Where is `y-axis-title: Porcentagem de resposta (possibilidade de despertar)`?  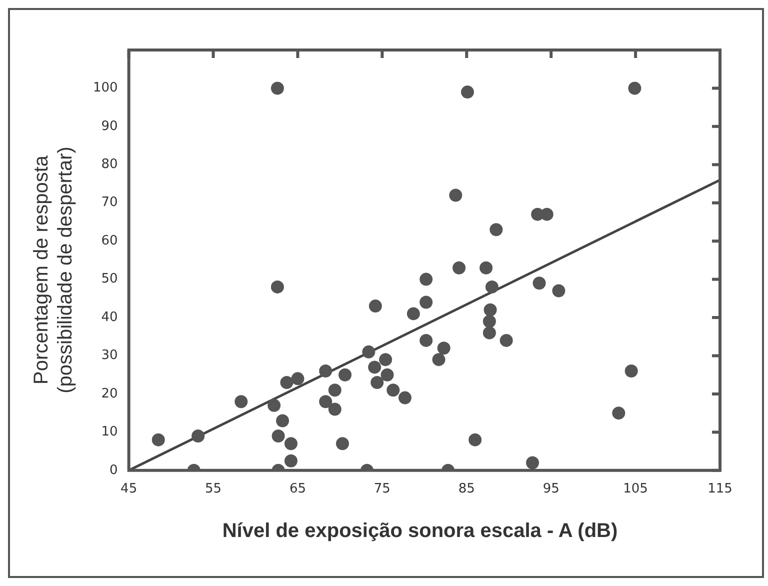
y-axis-title: Porcentagem de resposta (possibilidade de despertar) is located at coordinates (53, 270).